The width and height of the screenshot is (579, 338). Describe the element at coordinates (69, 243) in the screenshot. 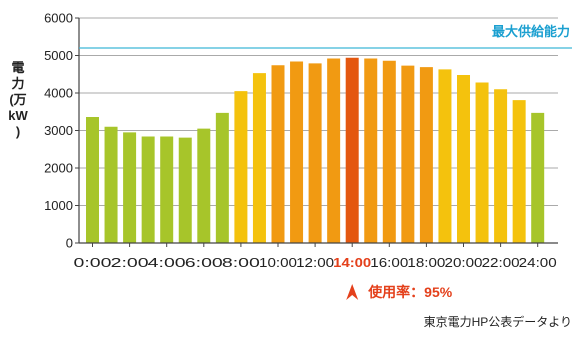

I see `y-tick-label: 0` at that location.